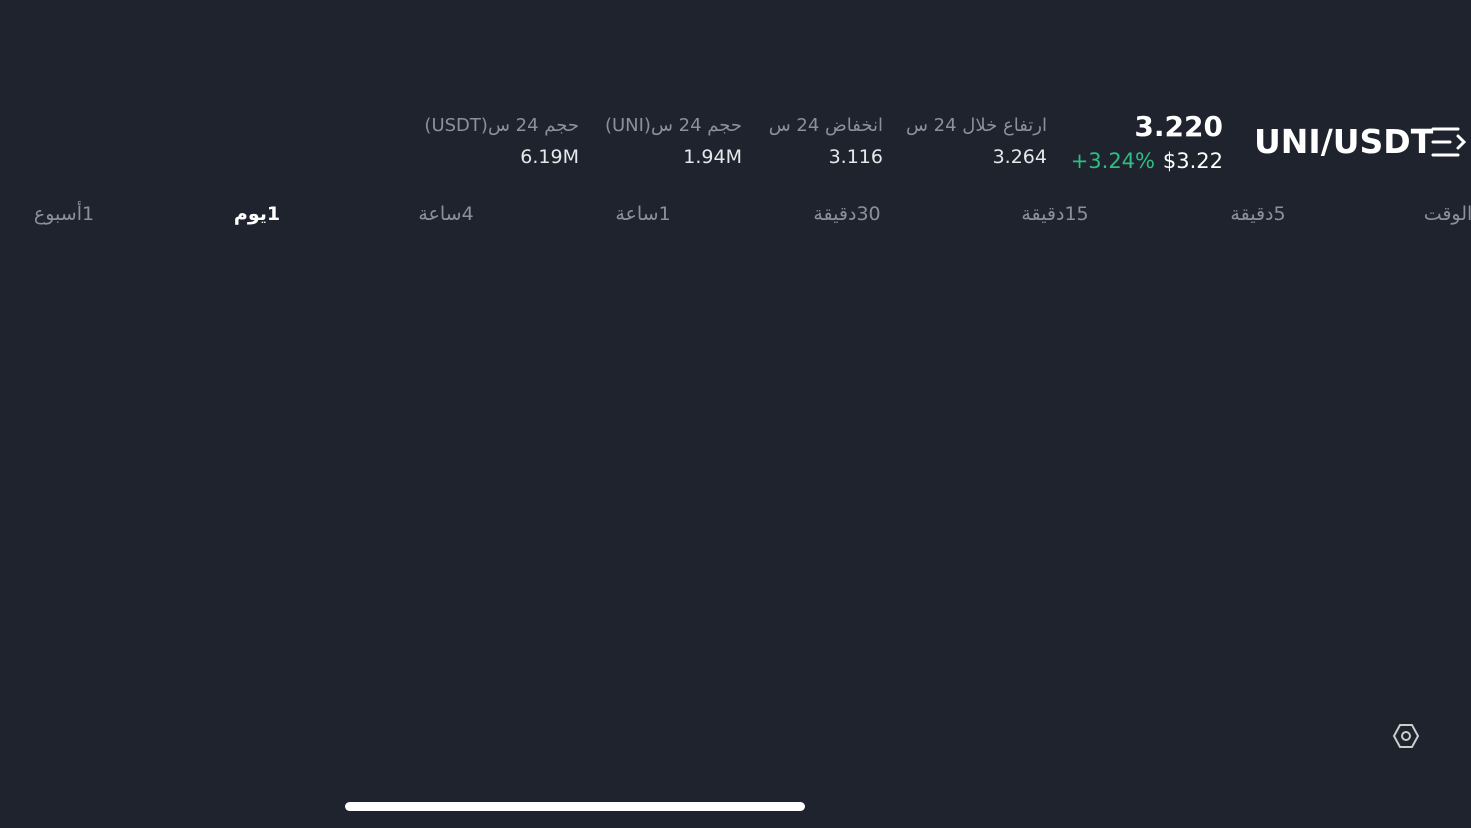 The height and width of the screenshot is (828, 1471). I want to click on timeframe-tab: 4ساعة, so click(446, 214).